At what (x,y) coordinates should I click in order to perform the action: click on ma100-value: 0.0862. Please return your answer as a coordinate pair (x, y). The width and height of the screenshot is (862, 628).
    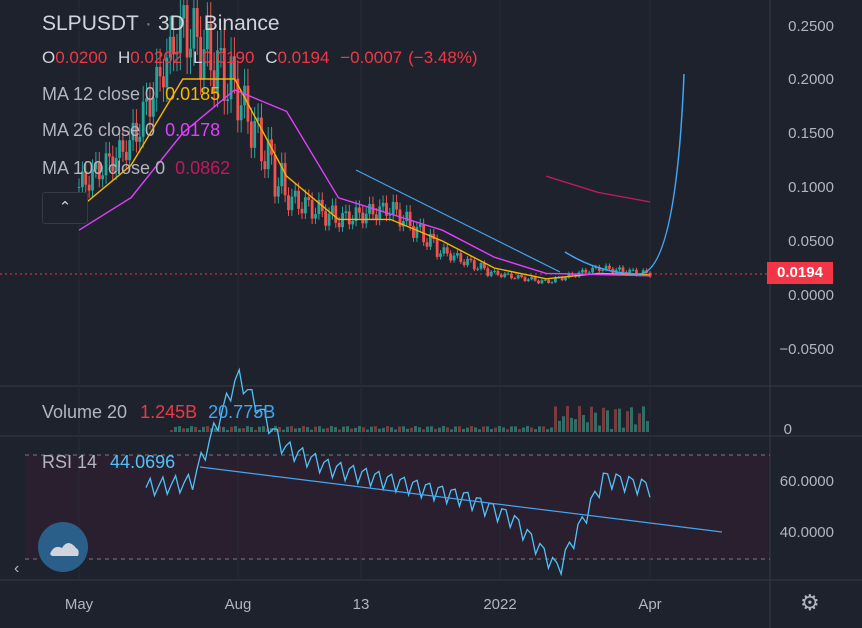
    Looking at the image, I should click on (203, 168).